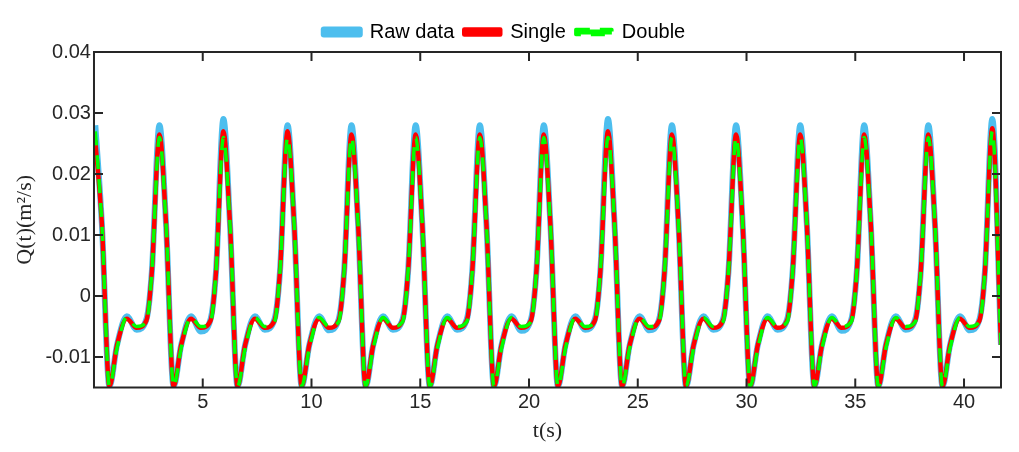  What do you see at coordinates (71, 172) in the screenshot?
I see `y-tick-label: 0.02` at bounding box center [71, 172].